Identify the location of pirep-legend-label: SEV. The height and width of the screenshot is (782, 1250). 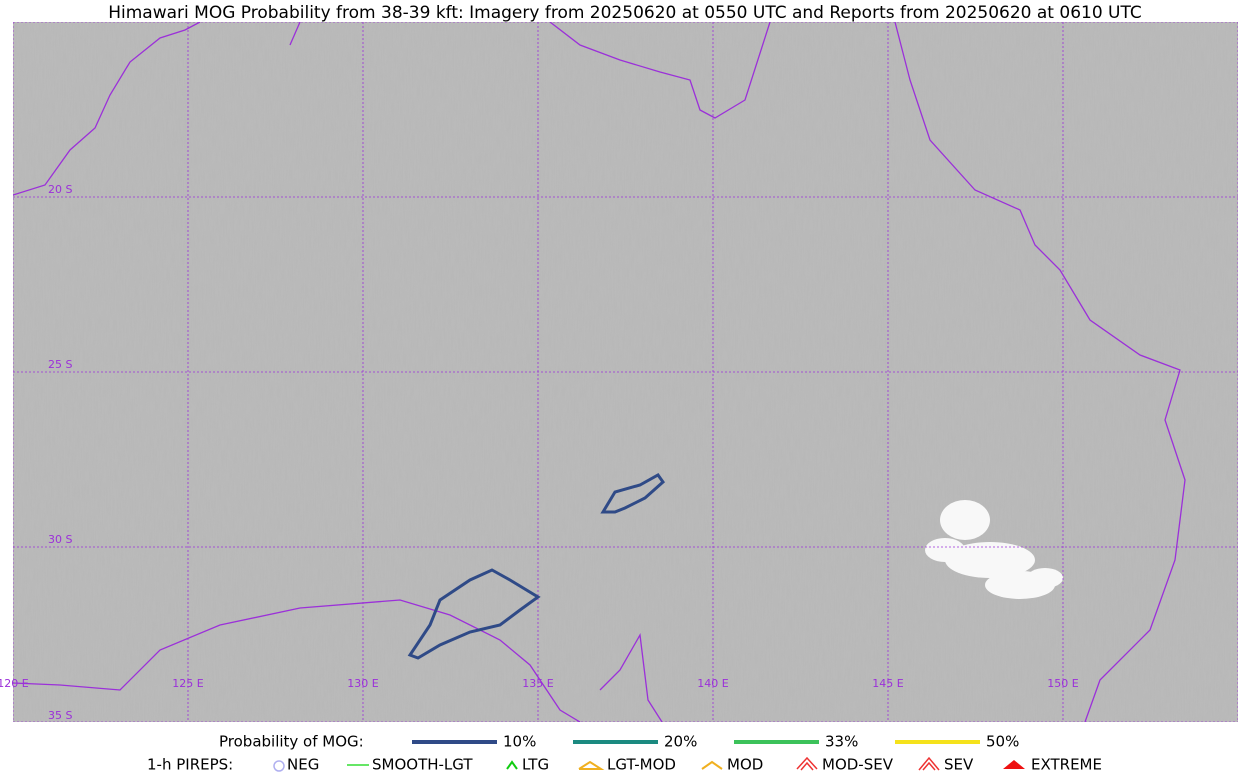
(959, 765).